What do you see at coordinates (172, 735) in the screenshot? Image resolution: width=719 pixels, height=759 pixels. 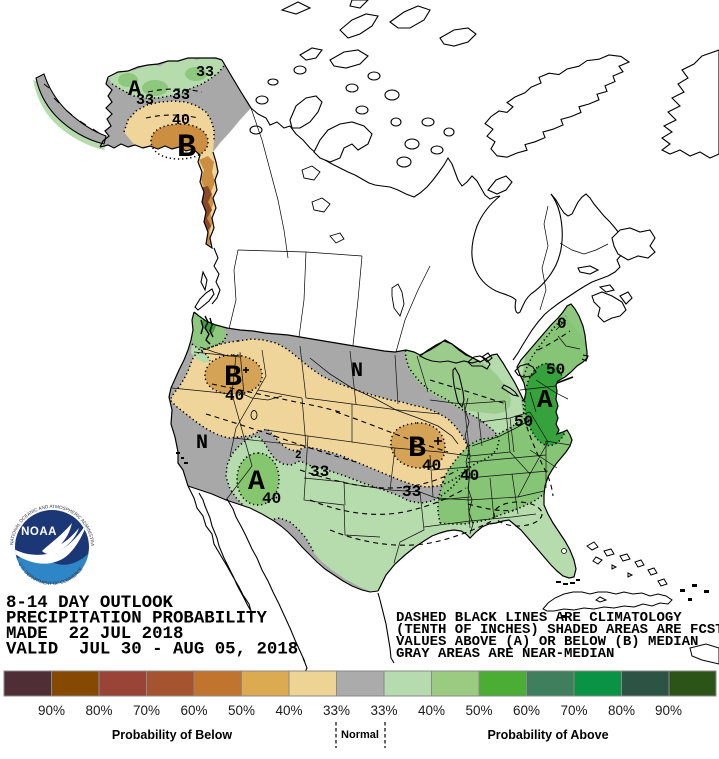 I see `svg-text: Probability of Below` at bounding box center [172, 735].